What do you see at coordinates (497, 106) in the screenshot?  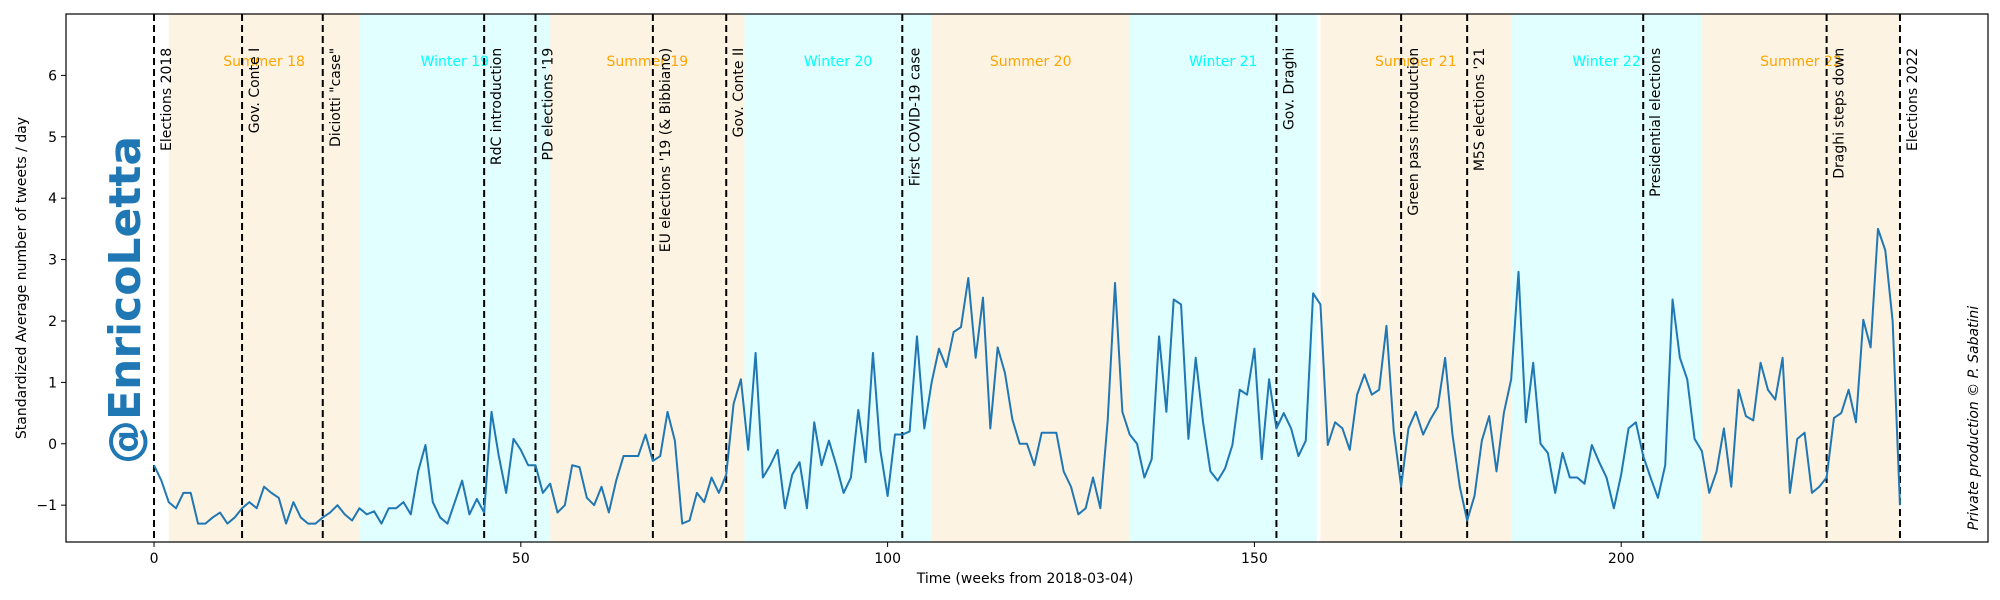 I see `event-label: RdC introduction` at bounding box center [497, 106].